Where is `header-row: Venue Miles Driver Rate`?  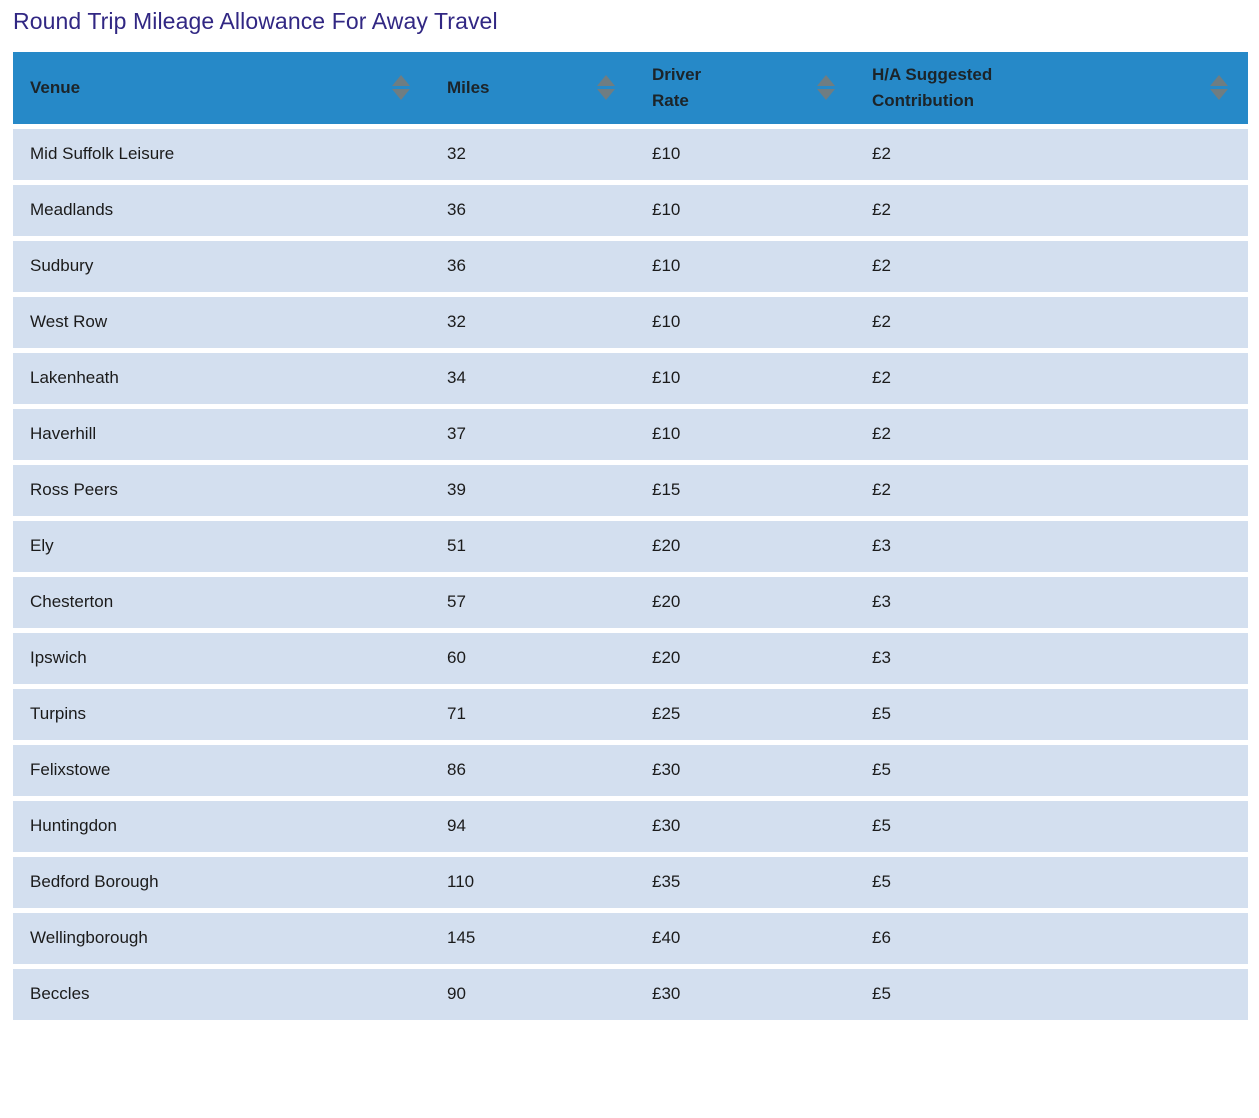 header-row: Venue Miles Driver Rate is located at coordinates (630, 90).